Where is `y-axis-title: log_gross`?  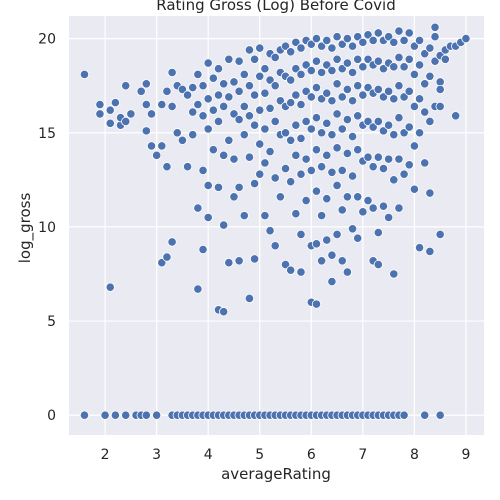 y-axis-title: log_gross is located at coordinates (25, 228).